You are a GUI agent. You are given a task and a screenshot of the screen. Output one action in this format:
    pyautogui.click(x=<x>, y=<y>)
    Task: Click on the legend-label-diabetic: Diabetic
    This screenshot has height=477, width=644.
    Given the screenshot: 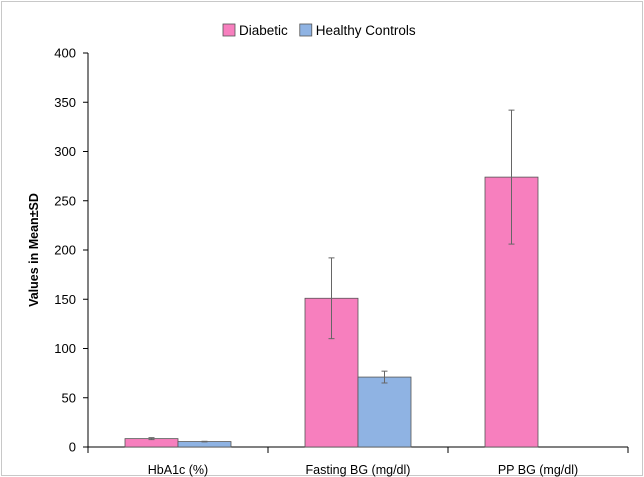 What is the action you would take?
    pyautogui.click(x=263, y=30)
    